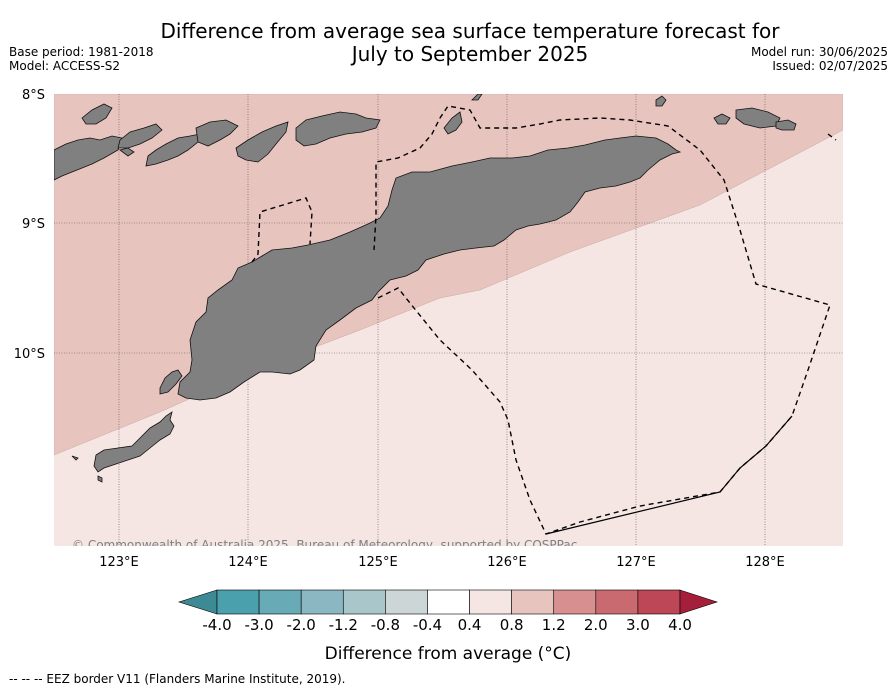 The width and height of the screenshot is (896, 690). What do you see at coordinates (638, 625) in the screenshot?
I see `colorbar-tick-label: 3.0` at bounding box center [638, 625].